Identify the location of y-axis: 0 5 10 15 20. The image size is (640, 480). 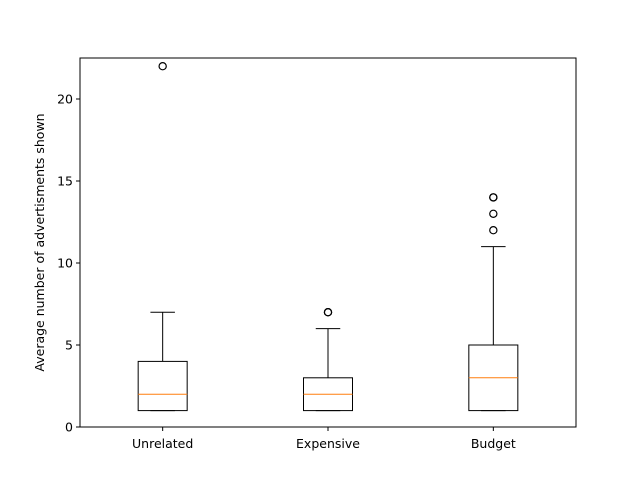
(68, 263).